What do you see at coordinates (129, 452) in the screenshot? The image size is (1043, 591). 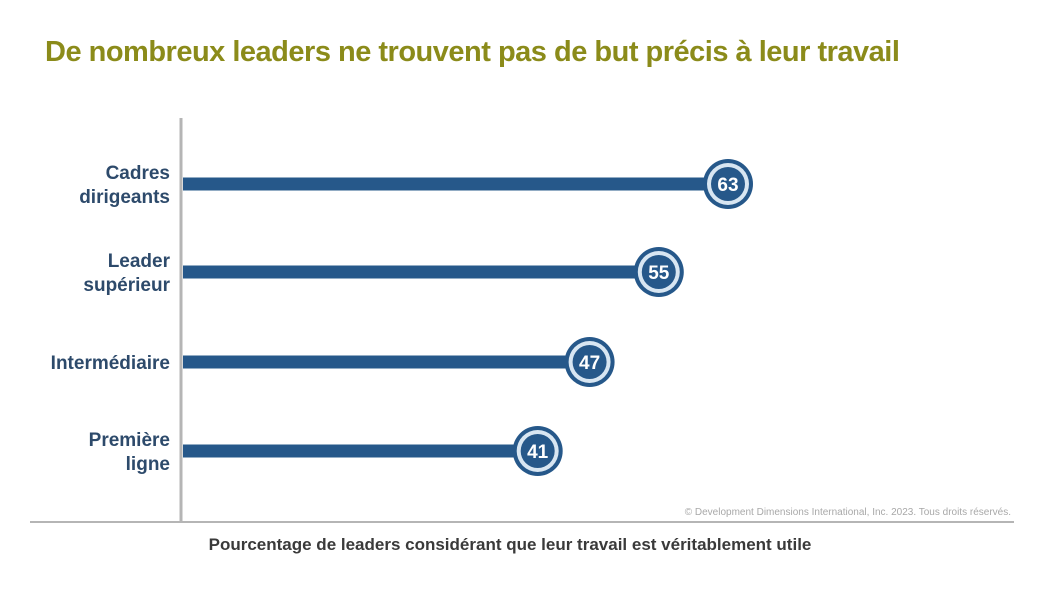 I see `category-label: Première ligne` at bounding box center [129, 452].